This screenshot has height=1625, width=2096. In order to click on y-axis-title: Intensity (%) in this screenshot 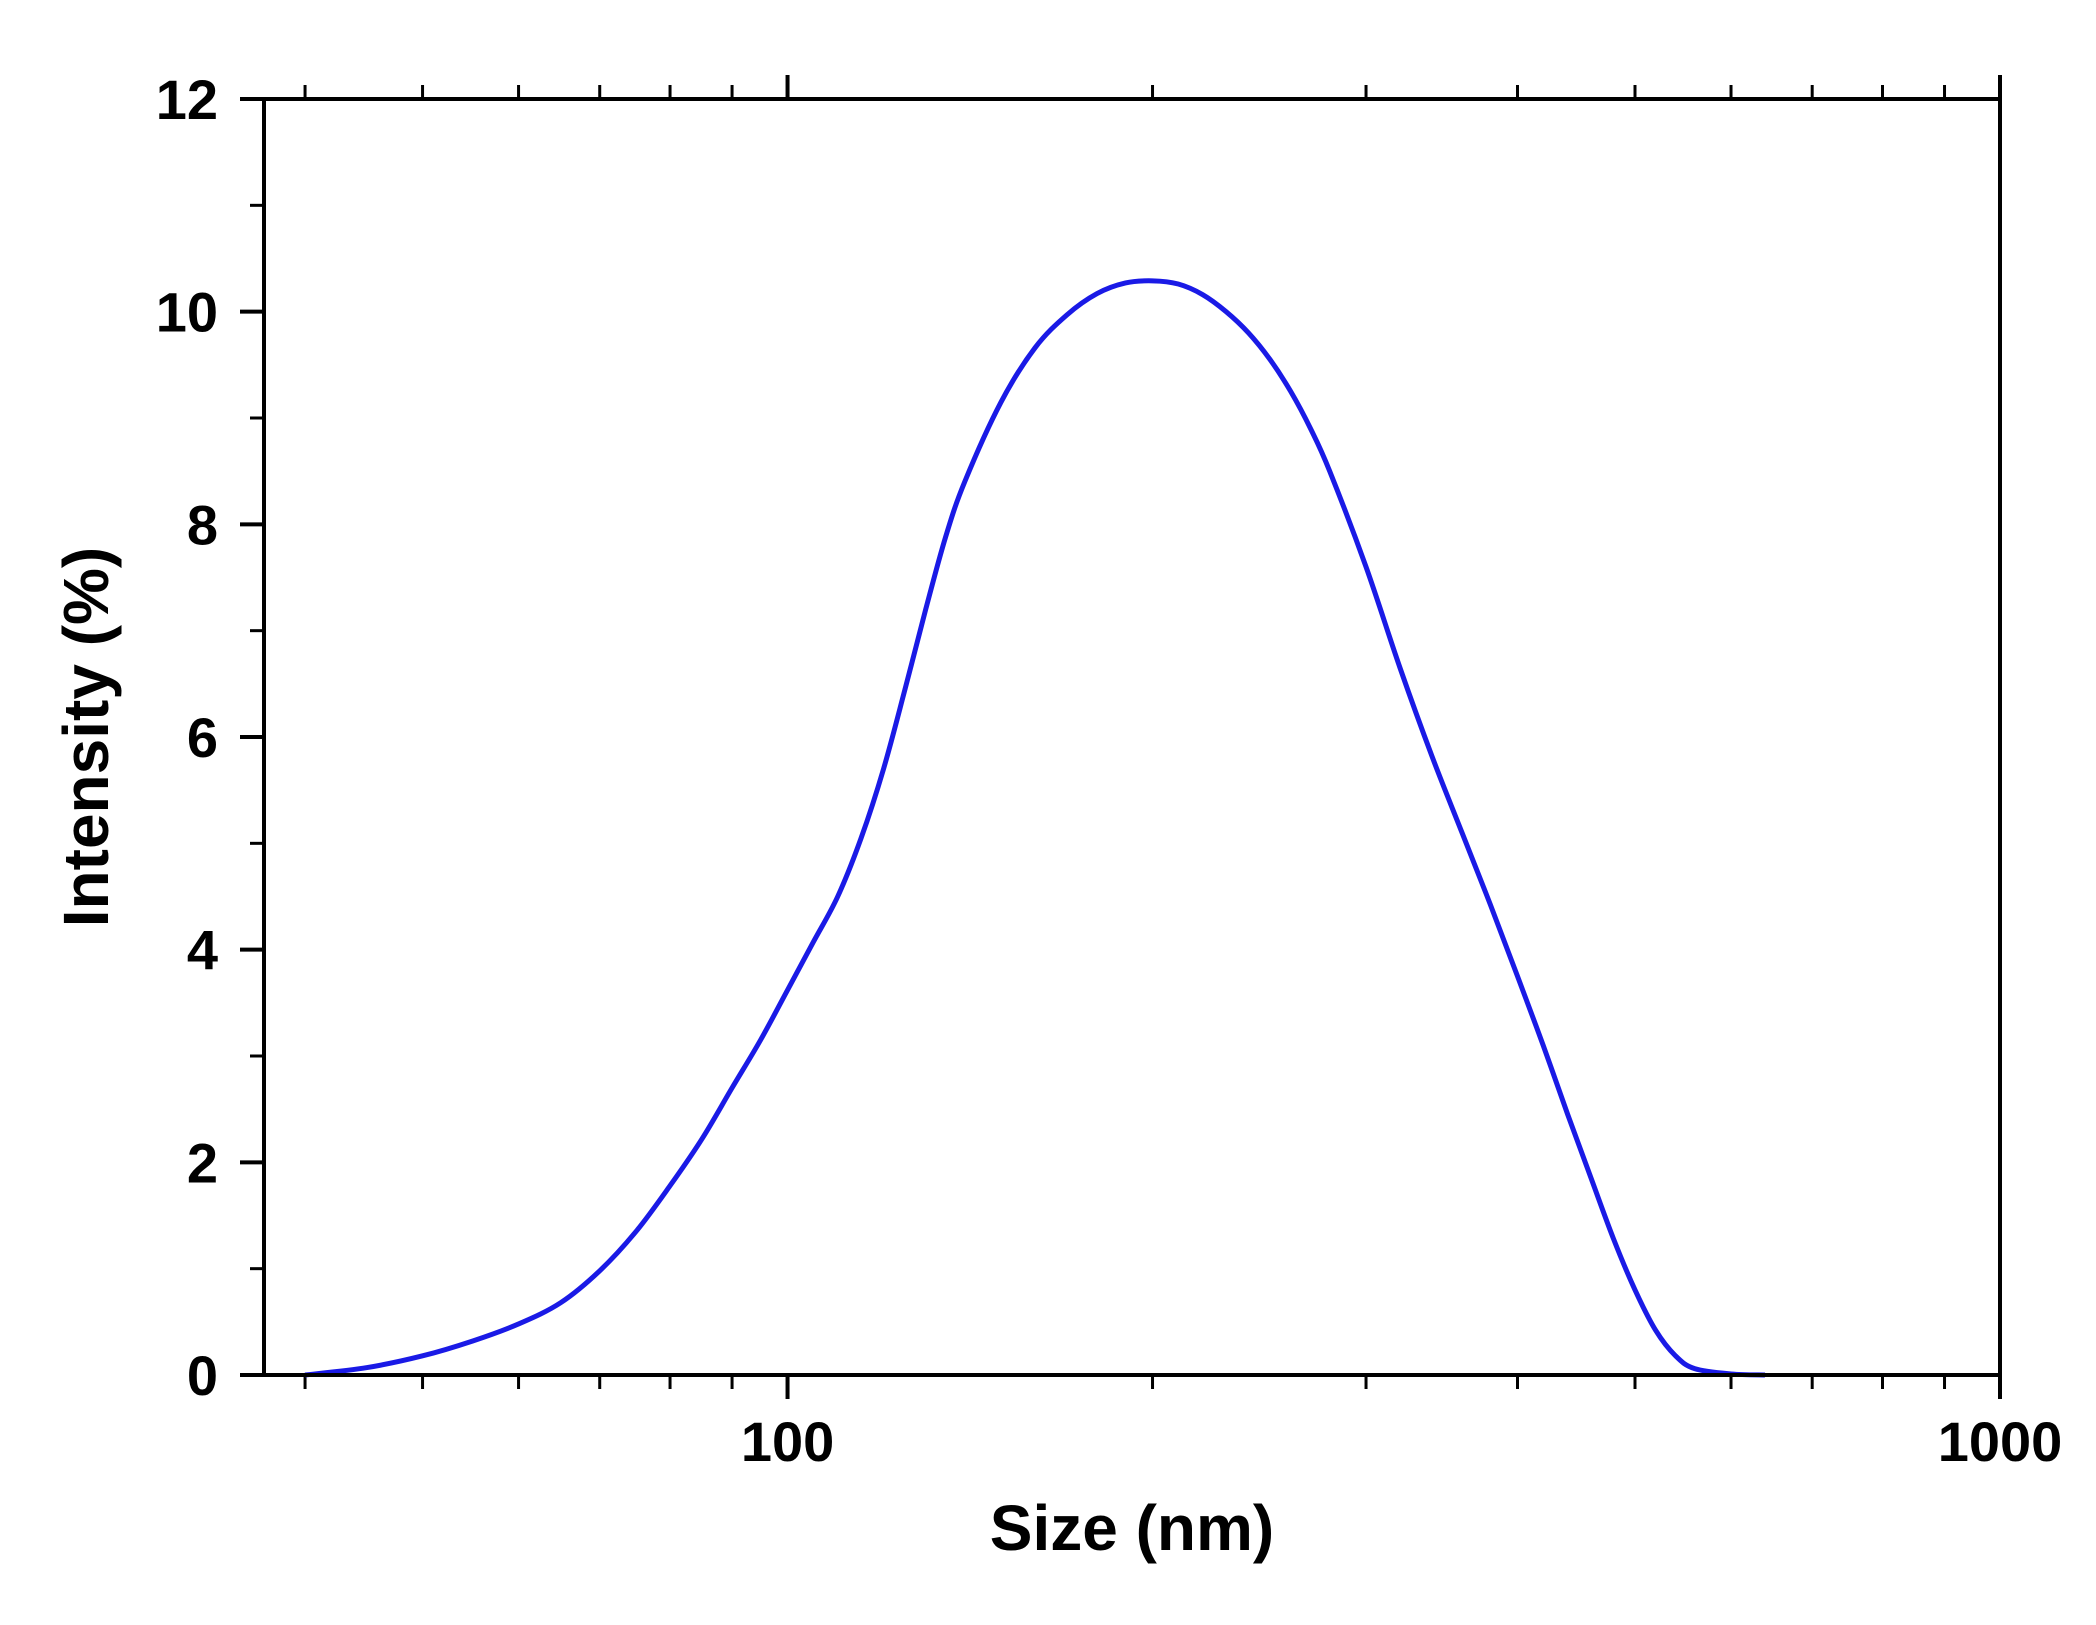, I will do `click(86, 737)`.